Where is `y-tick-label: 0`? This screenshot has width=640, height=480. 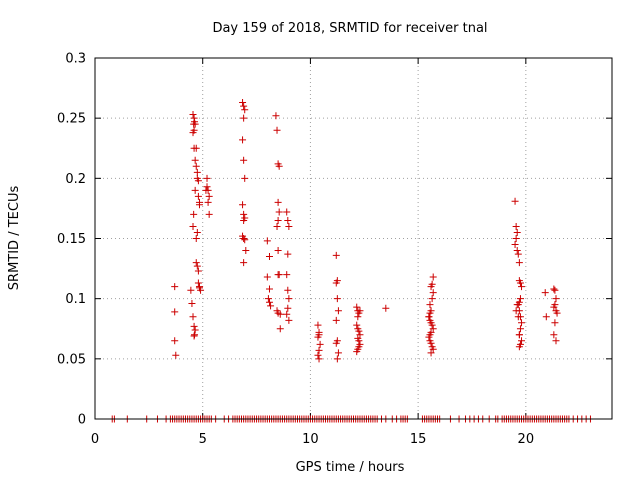
y-tick-label: 0 is located at coordinates (82, 420).